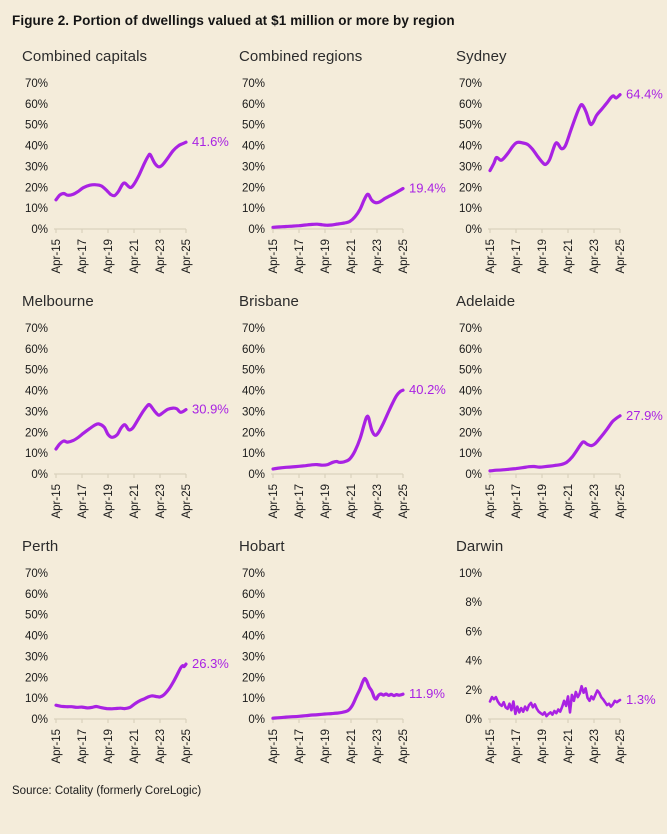 The height and width of the screenshot is (834, 667). I want to click on chart-title: Combined capitals, so click(85, 56).